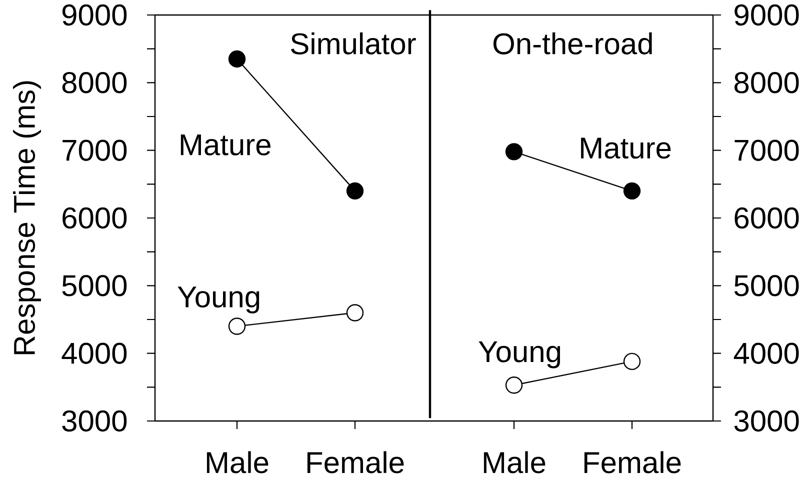 Image resolution: width=809 pixels, height=484 pixels. I want to click on chart-title: On-the-road, so click(572, 43).